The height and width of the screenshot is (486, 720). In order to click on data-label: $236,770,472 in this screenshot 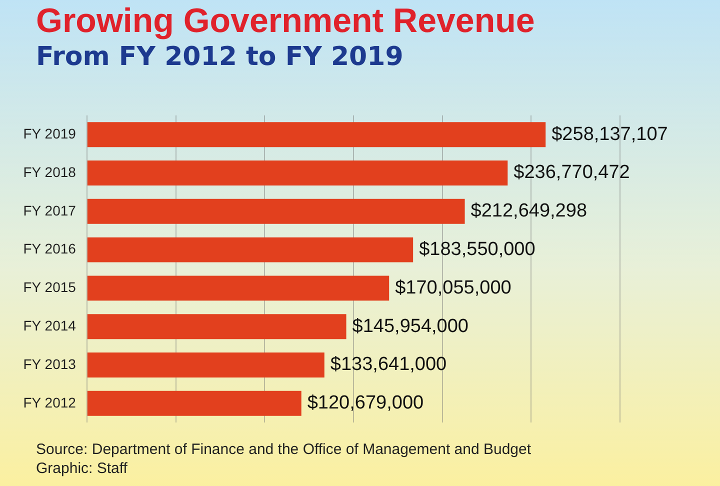, I will do `click(572, 173)`.